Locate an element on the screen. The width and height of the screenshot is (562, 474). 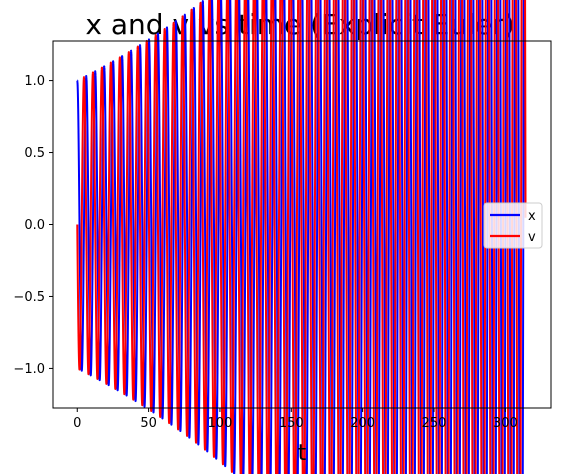
x-tick-label: 300 is located at coordinates (505, 423).